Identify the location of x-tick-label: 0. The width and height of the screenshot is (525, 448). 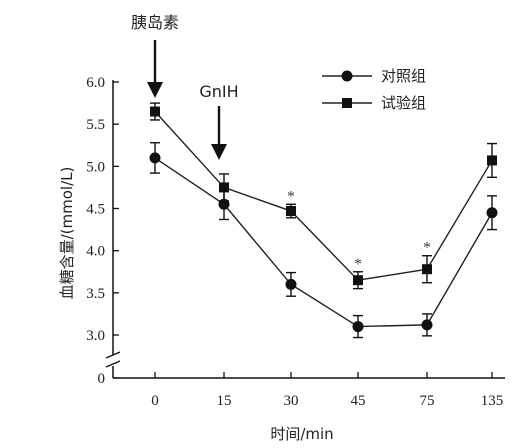
(155, 401).